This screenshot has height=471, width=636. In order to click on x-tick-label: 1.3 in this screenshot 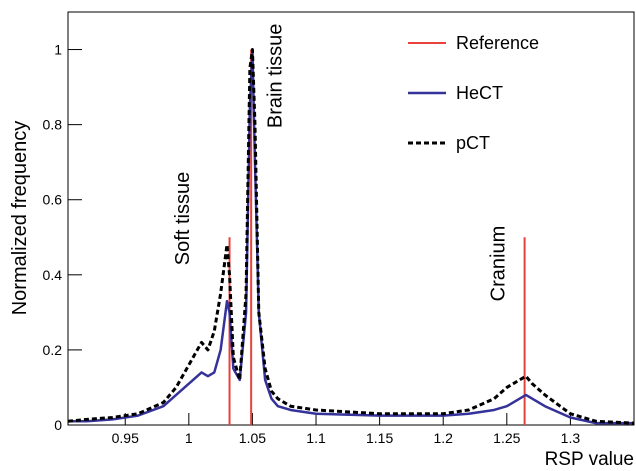, I will do `click(571, 438)`.